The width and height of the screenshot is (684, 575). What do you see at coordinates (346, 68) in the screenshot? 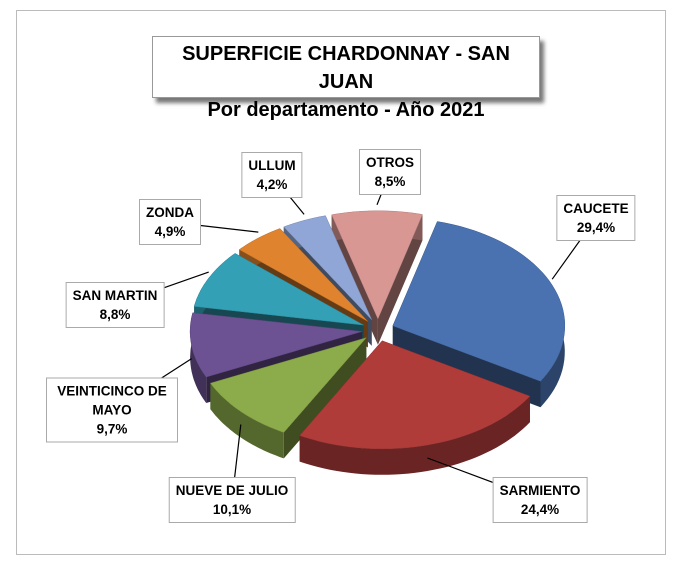
I see `chart-title: SUPERFICIE CHARDONNAY - SAN JUAN` at bounding box center [346, 68].